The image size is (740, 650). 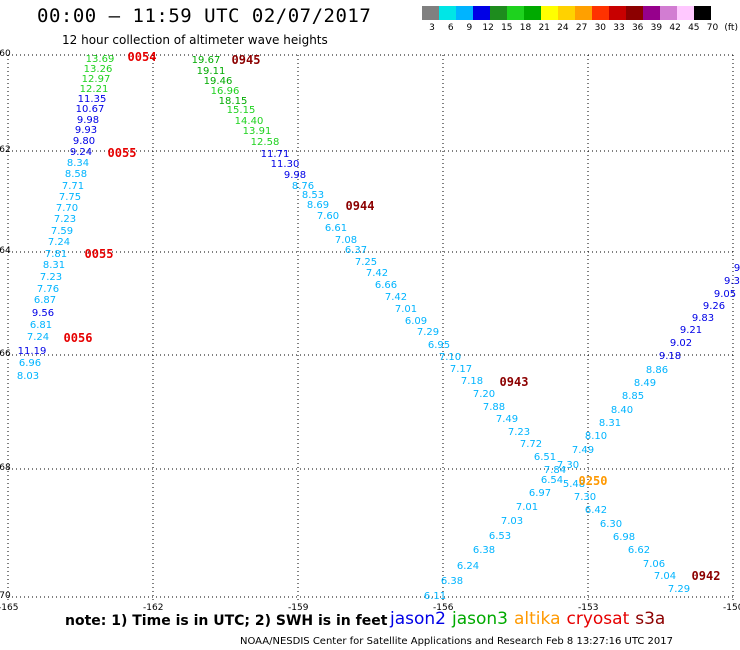 I want to click on satellite-legend-entry: cryosat, so click(x=598, y=619).